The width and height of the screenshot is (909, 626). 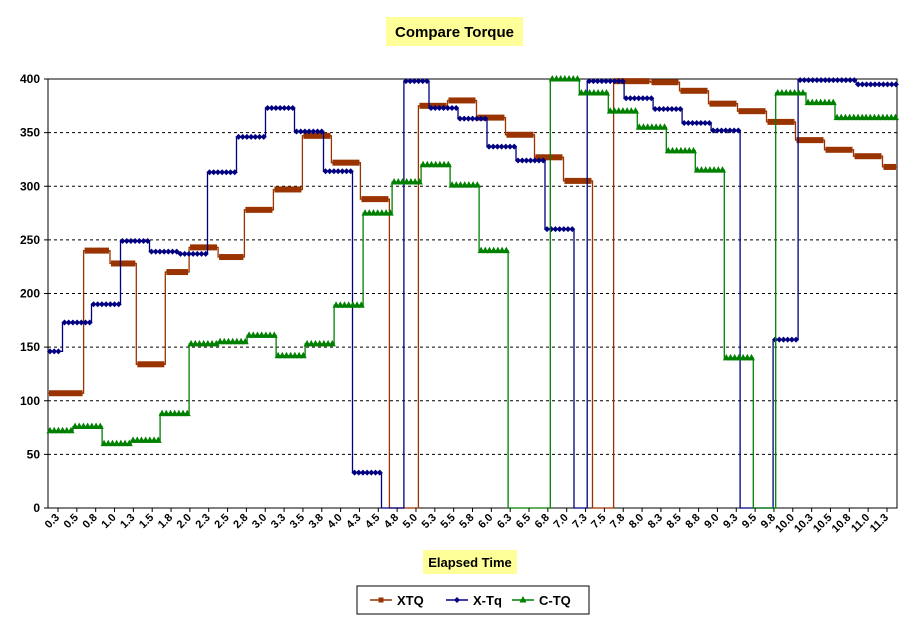 What do you see at coordinates (30, 401) in the screenshot?
I see `y-tick-label: 100` at bounding box center [30, 401].